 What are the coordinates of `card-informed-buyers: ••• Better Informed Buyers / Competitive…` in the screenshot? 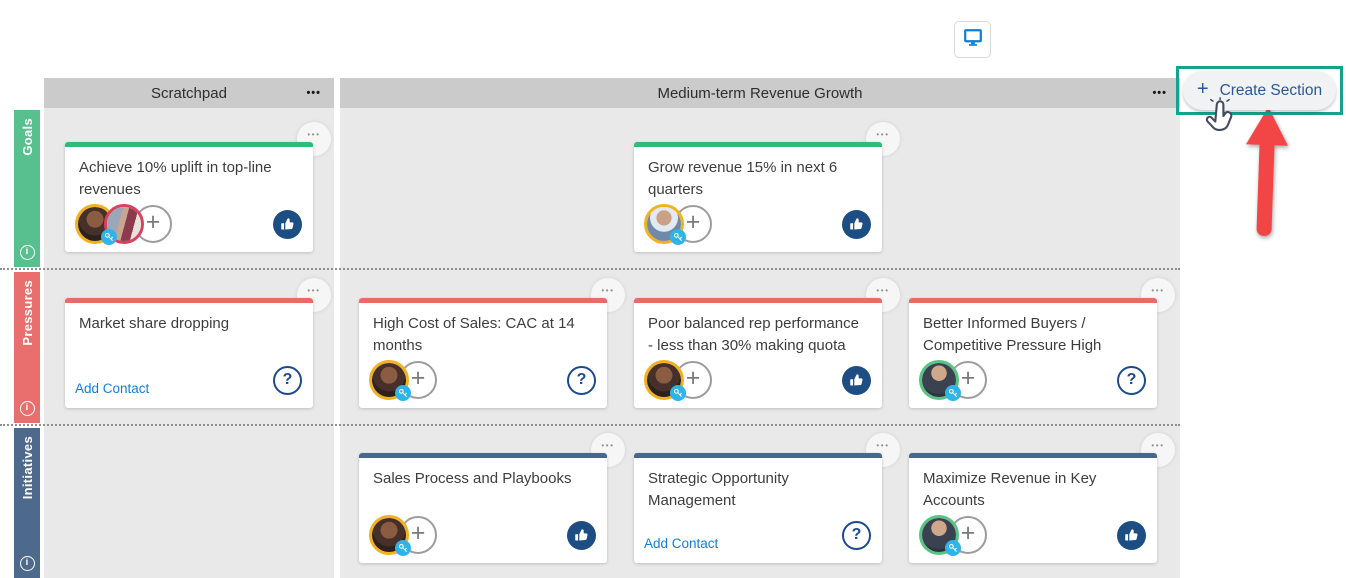 It's located at (1042, 343).